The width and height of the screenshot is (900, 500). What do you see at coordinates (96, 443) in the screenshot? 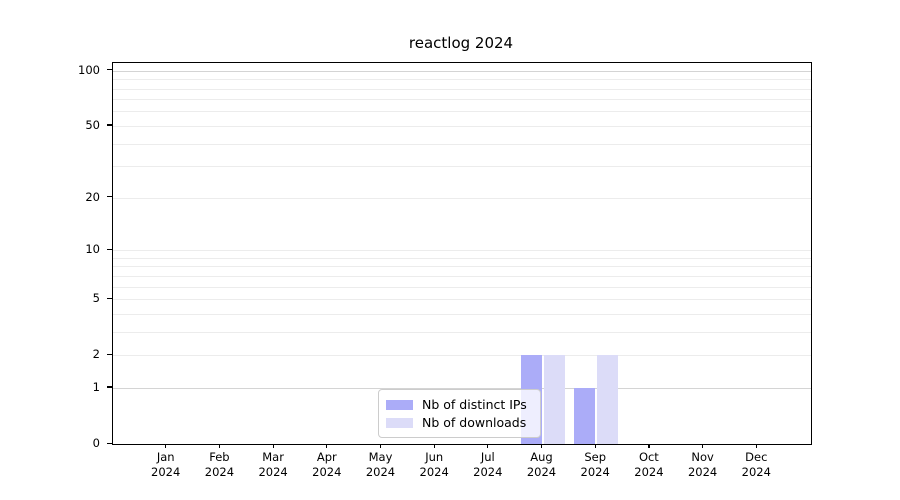
I see `y-tick-label-0: 0` at bounding box center [96, 443].